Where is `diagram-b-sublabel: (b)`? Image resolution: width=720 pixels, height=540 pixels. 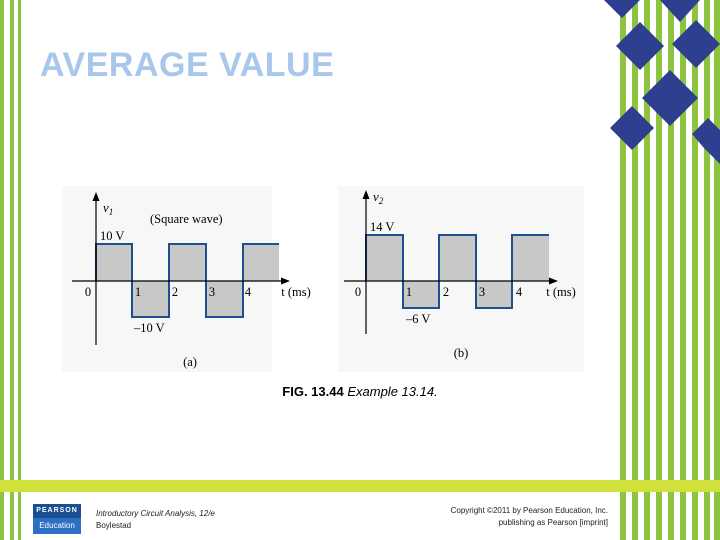 diagram-b-sublabel: (b) is located at coordinates (461, 353).